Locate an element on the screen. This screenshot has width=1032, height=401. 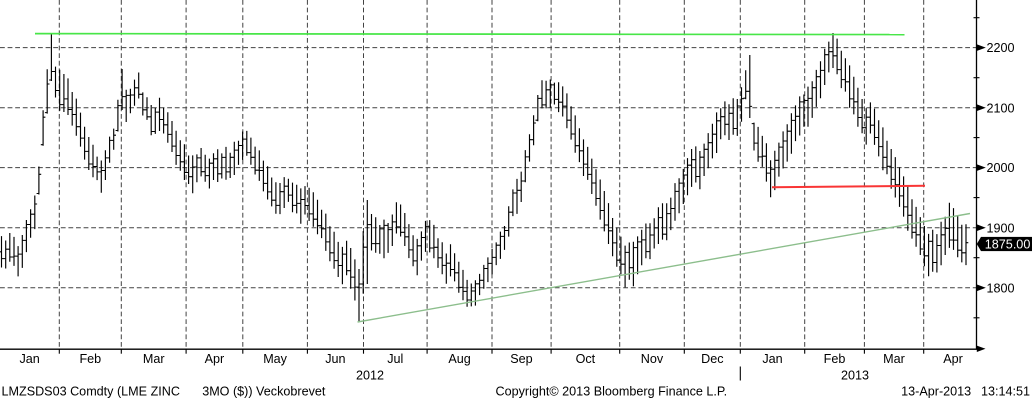
svg-text: 2200 is located at coordinates (1001, 48).